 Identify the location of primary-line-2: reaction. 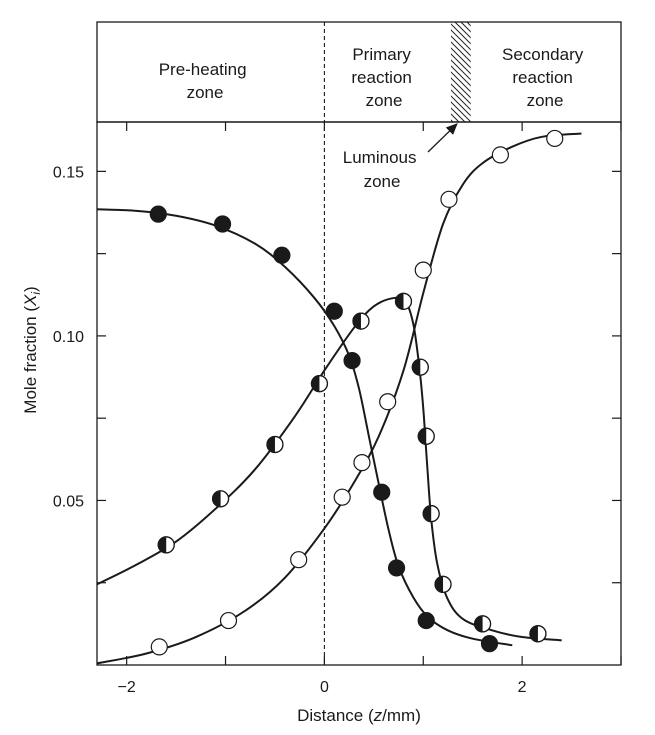
(381, 77).